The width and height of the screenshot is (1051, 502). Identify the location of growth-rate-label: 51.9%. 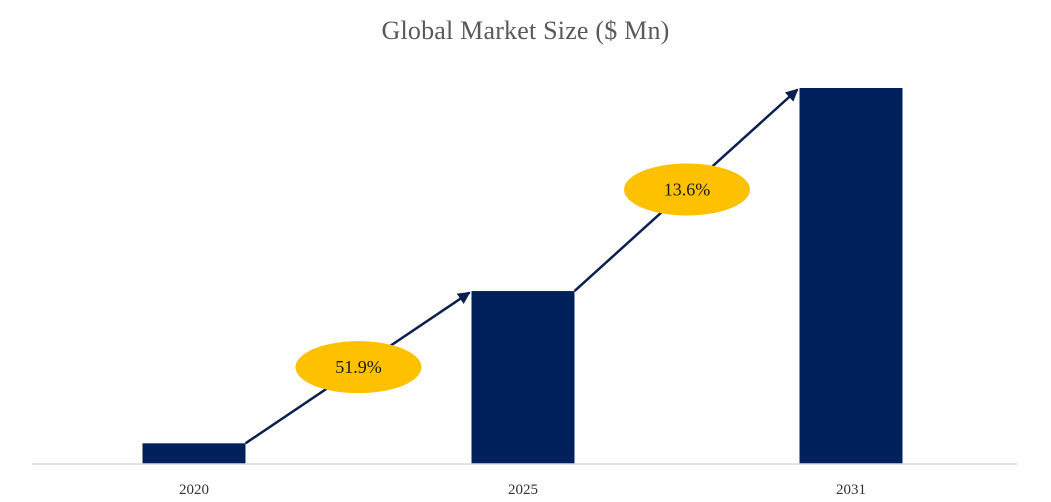
(358, 367).